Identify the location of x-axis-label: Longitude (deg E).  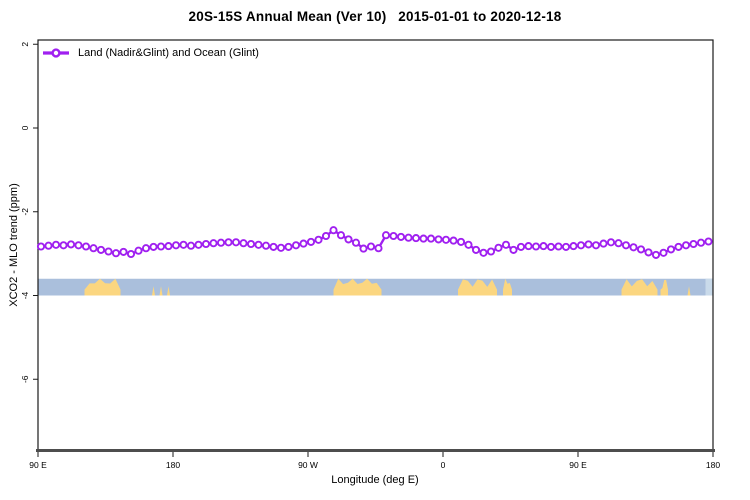
(375, 480).